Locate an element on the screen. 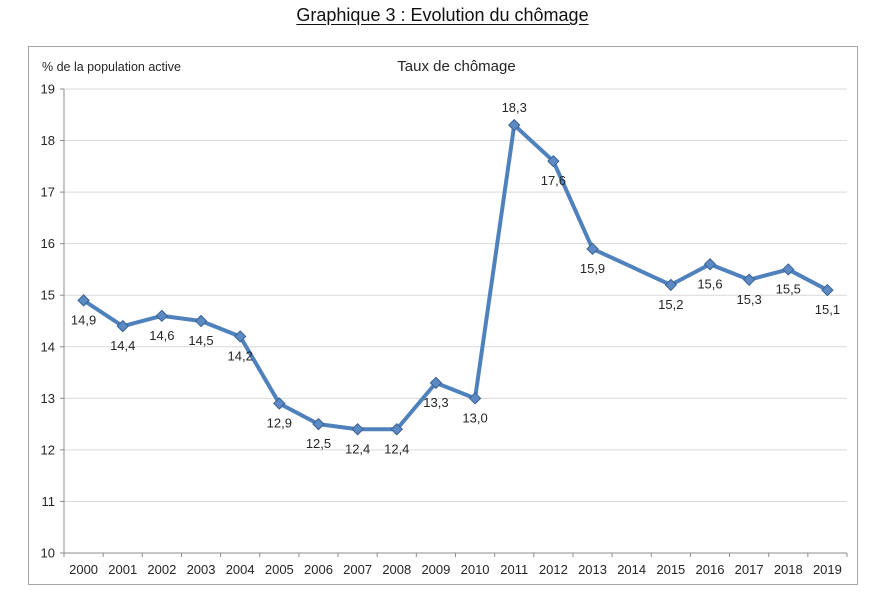  x-tick-label: 2019 is located at coordinates (827, 569).